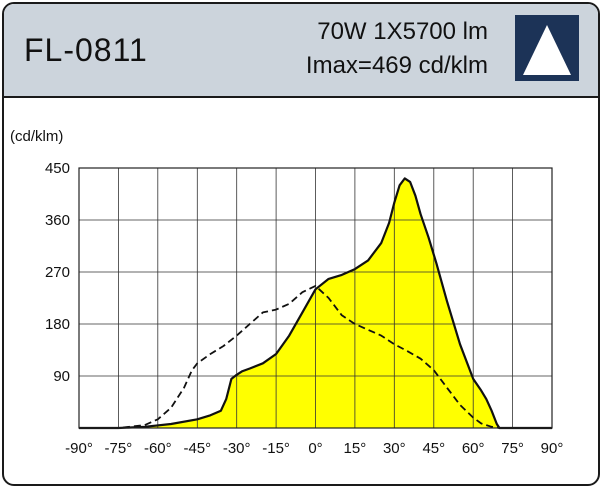  What do you see at coordinates (473, 448) in the screenshot?
I see `x-tick-label: 60°` at bounding box center [473, 448].